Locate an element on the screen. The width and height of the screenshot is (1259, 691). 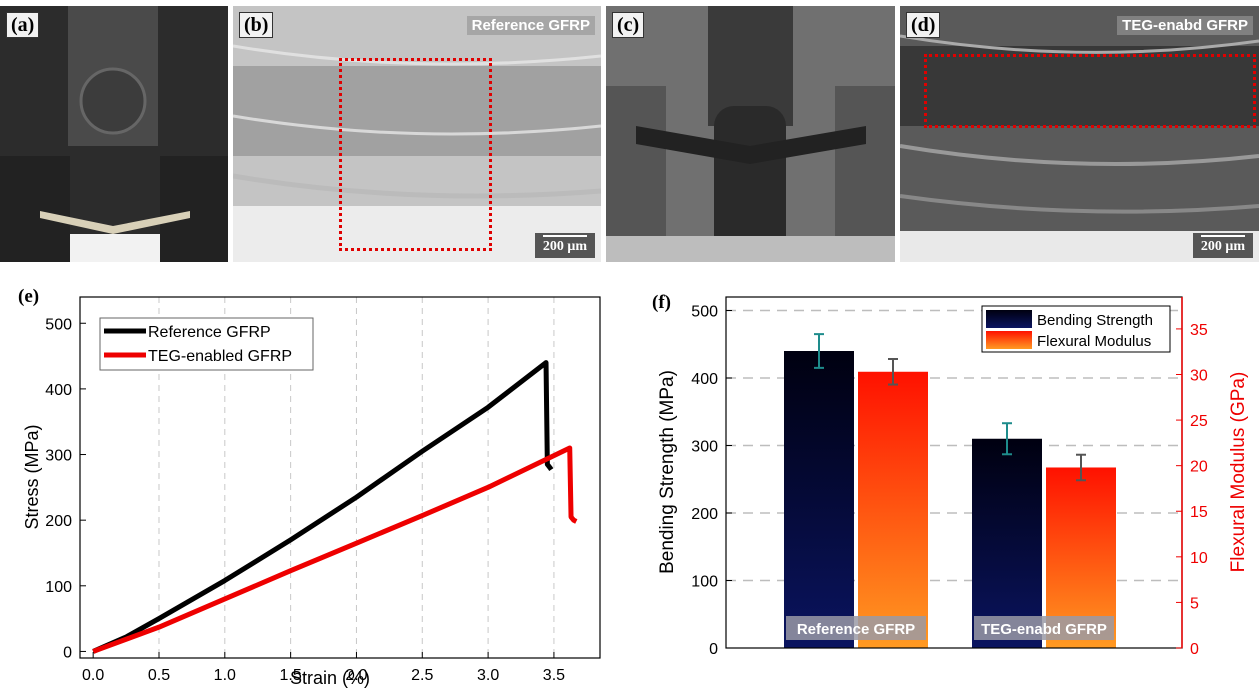
y-tick-label-right: 10 is located at coordinates (1199, 558).